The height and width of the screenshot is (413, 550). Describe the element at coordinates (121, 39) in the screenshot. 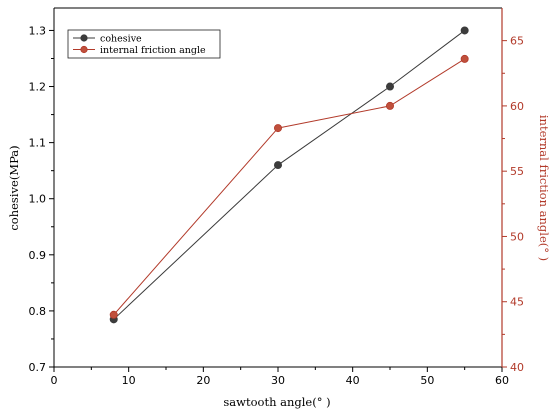

I see `legend-label-1: cohesive` at that location.